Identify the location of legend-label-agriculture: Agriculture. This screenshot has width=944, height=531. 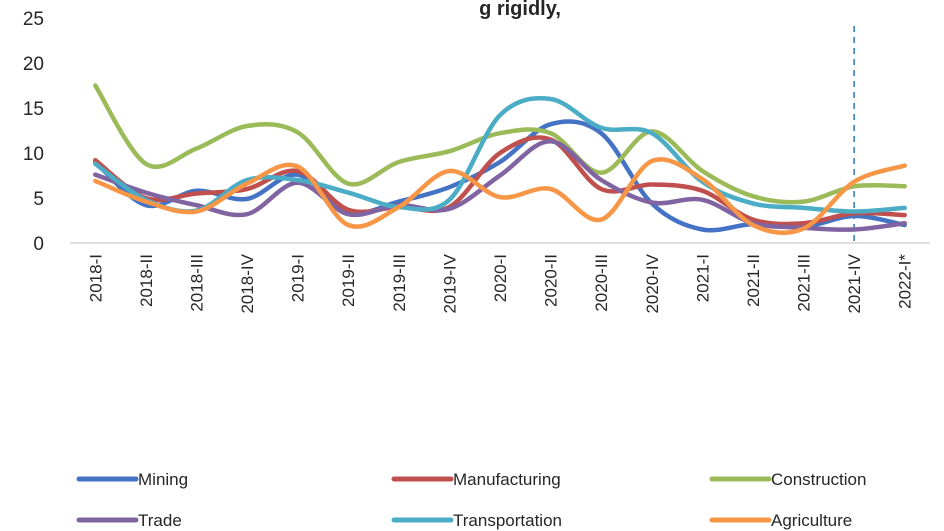
(811, 520).